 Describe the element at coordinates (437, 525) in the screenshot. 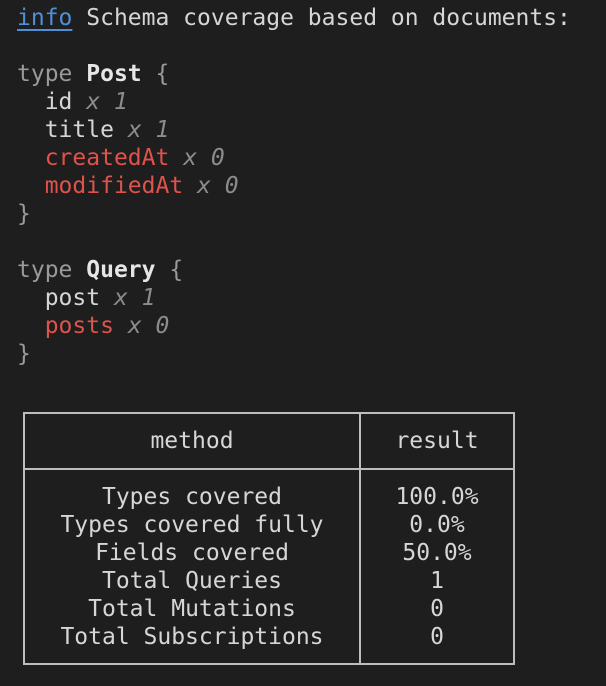

I see `result-cell: 0.0%` at that location.